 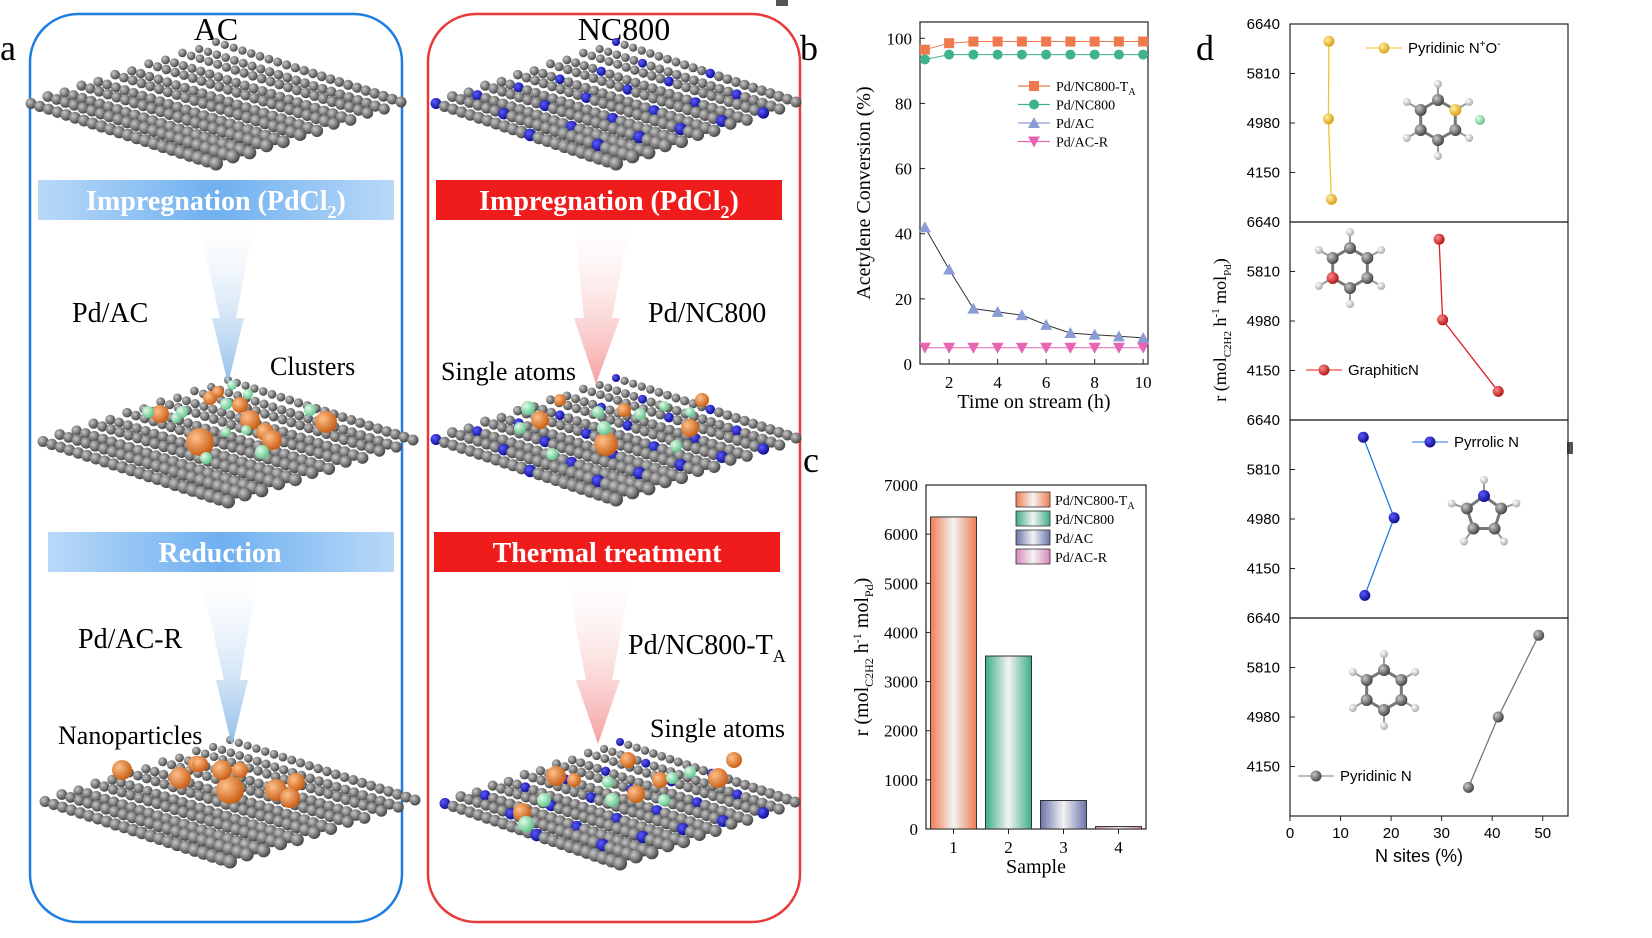 What do you see at coordinates (1429, 519) in the screenshot?
I see `subplot-frame` at bounding box center [1429, 519].